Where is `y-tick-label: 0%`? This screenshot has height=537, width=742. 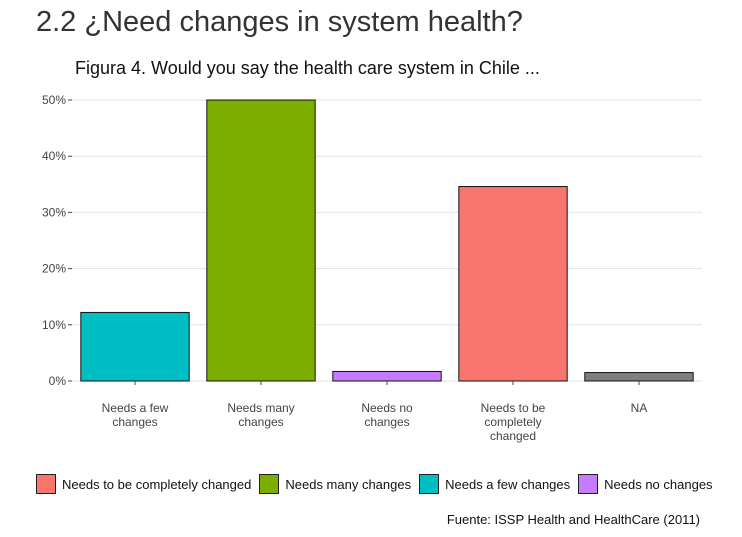
y-tick-label: 0% is located at coordinates (58, 381).